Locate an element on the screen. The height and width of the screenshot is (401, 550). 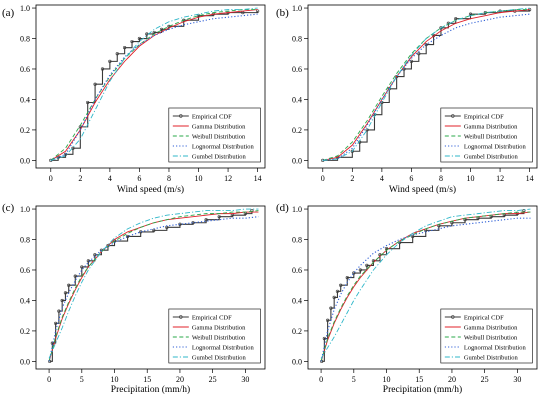
series-line-weibull is located at coordinates (154, 85).